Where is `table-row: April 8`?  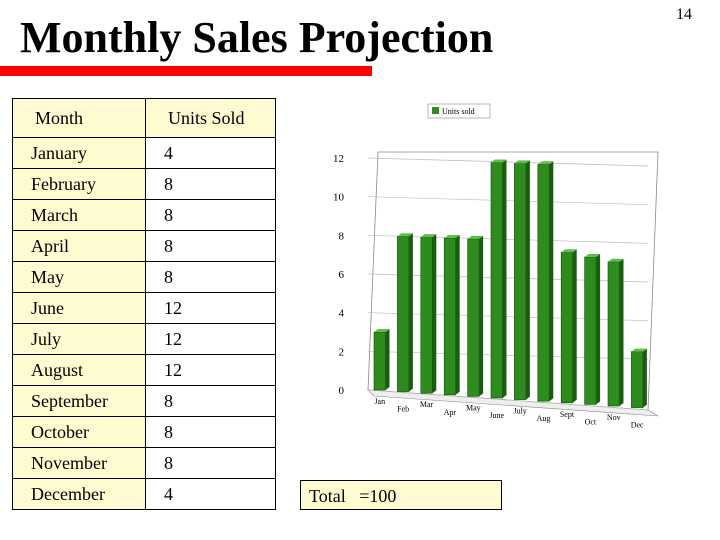
table-row: April 8 is located at coordinates (144, 246).